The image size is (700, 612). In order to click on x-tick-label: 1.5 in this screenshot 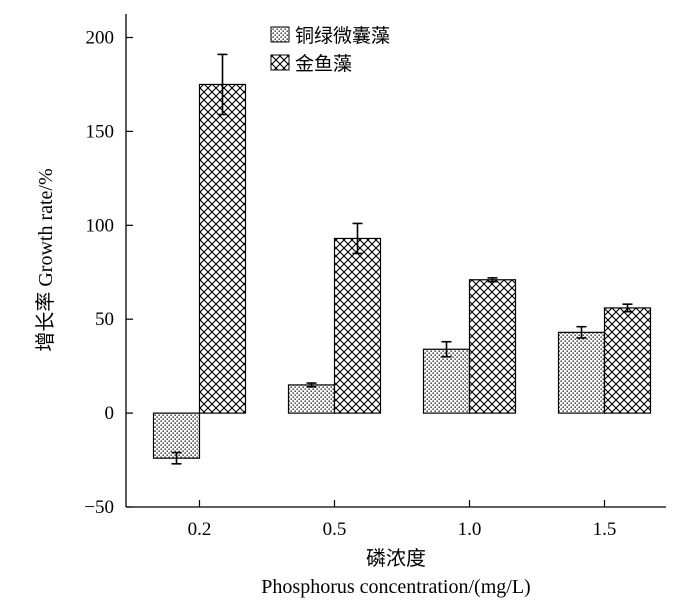, I will do `click(605, 529)`.